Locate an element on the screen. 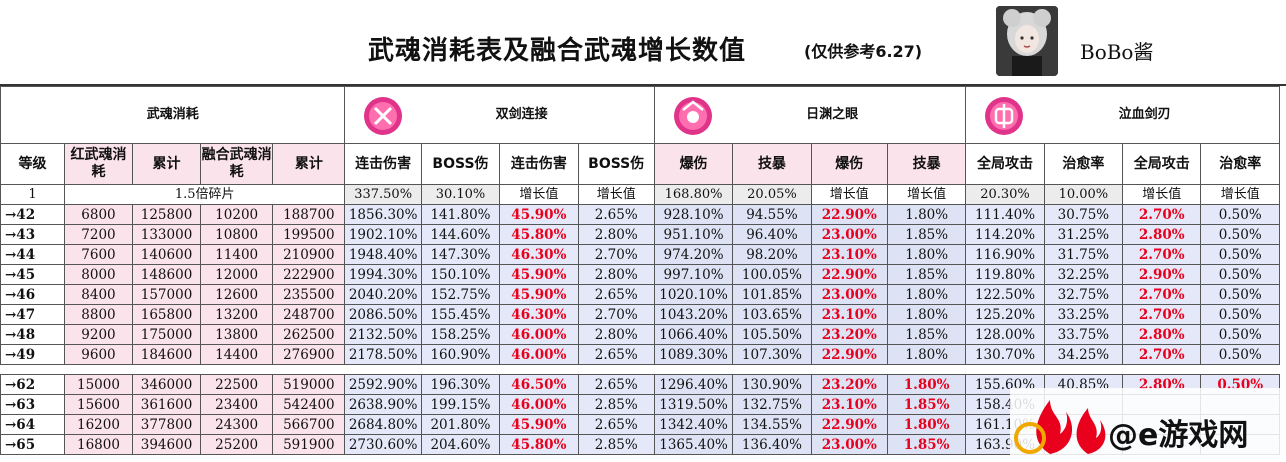 This screenshot has width=1286, height=462. col-header-g1-boss: BOSS伤 is located at coordinates (460, 164).